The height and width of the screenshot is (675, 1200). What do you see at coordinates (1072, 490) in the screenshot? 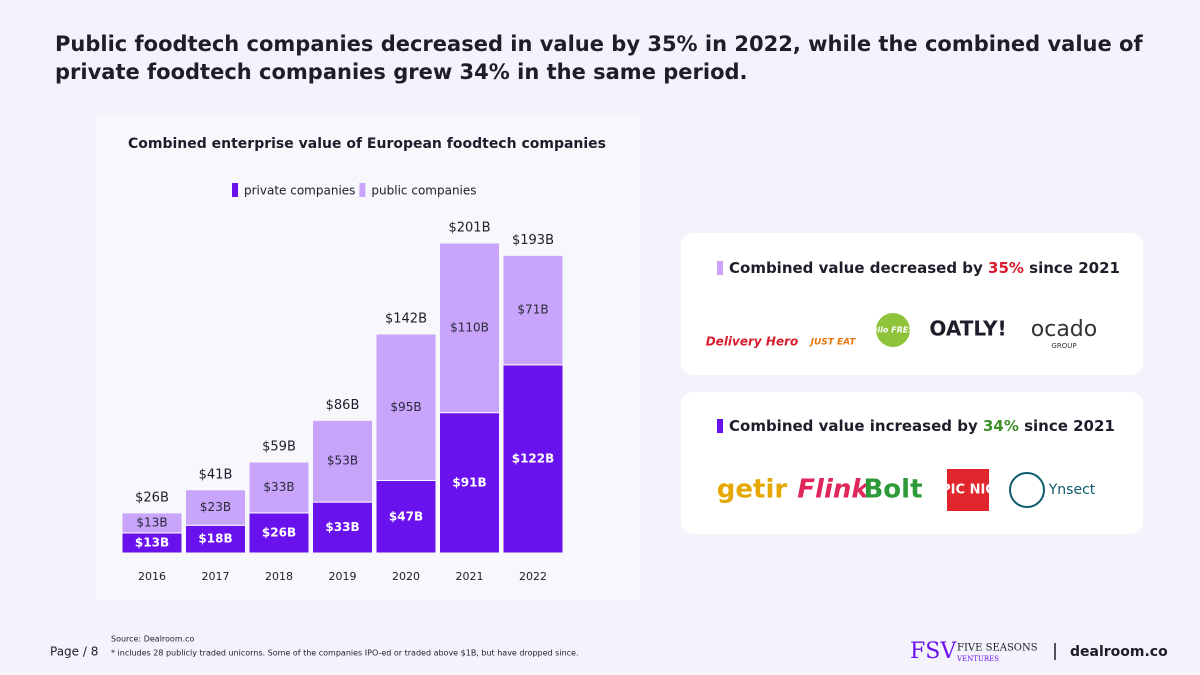
I see `company-logo: Ynsect` at bounding box center [1072, 490].